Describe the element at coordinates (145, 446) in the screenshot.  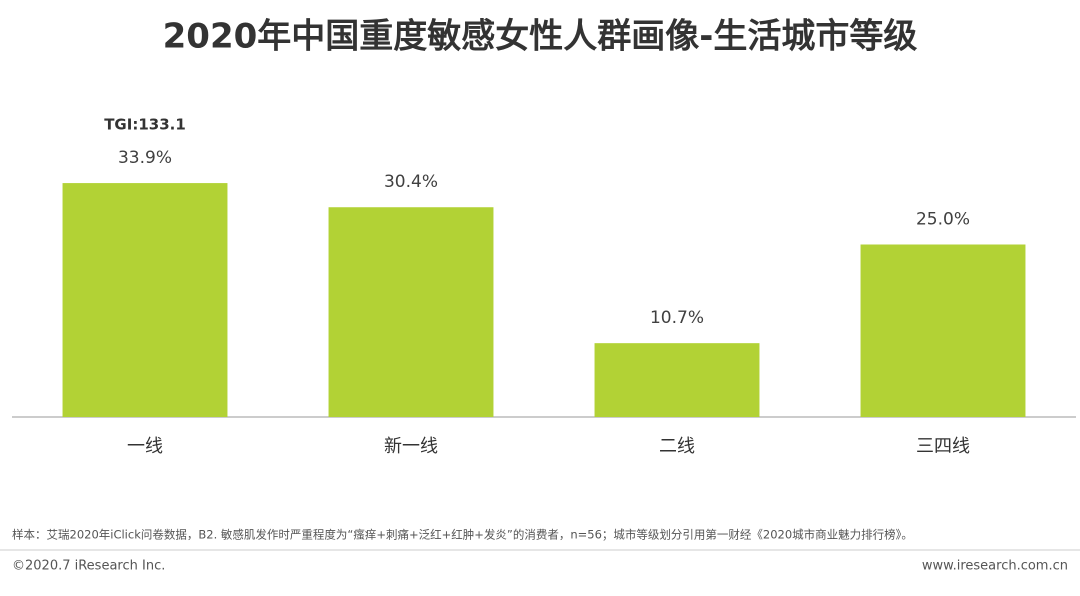
I see `x-tick-label: 一线` at that location.